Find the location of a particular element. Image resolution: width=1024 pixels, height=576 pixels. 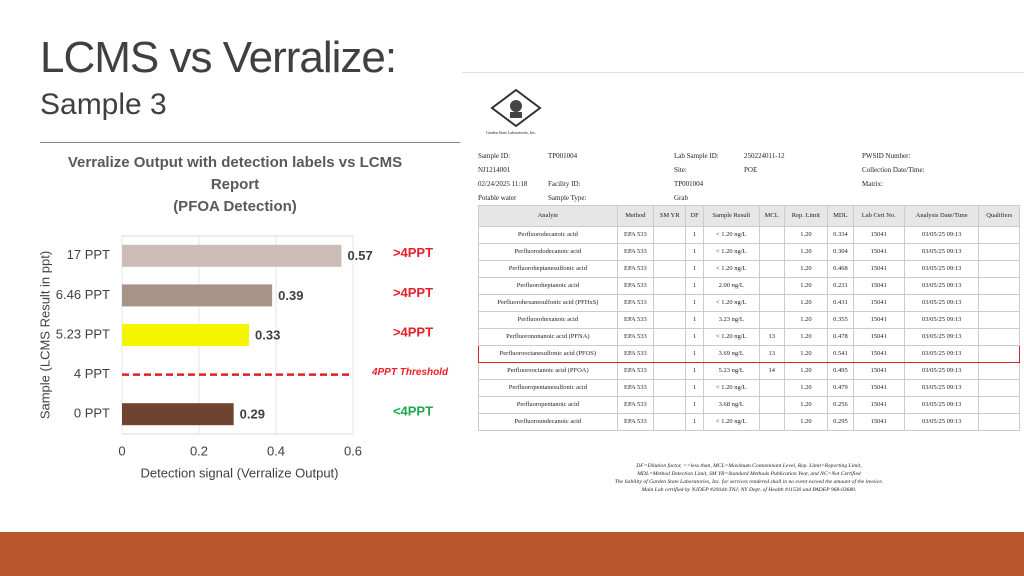

table-cell: Perfluorodecanoic acid is located at coordinates (548, 235).